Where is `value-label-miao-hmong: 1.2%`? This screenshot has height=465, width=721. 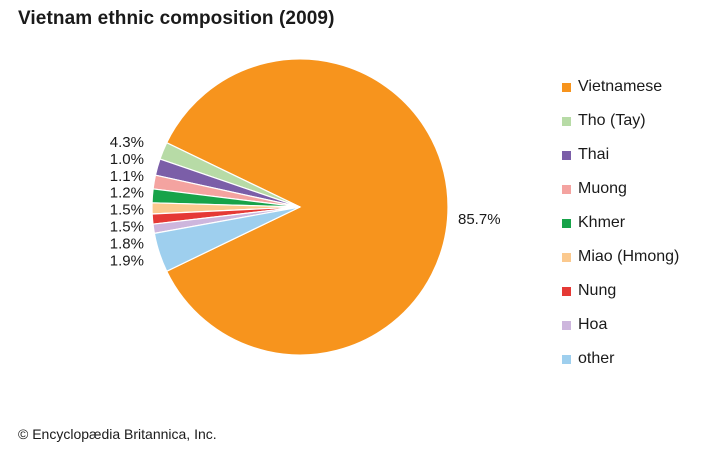
value-label-miao-hmong: 1.2% is located at coordinates (127, 193).